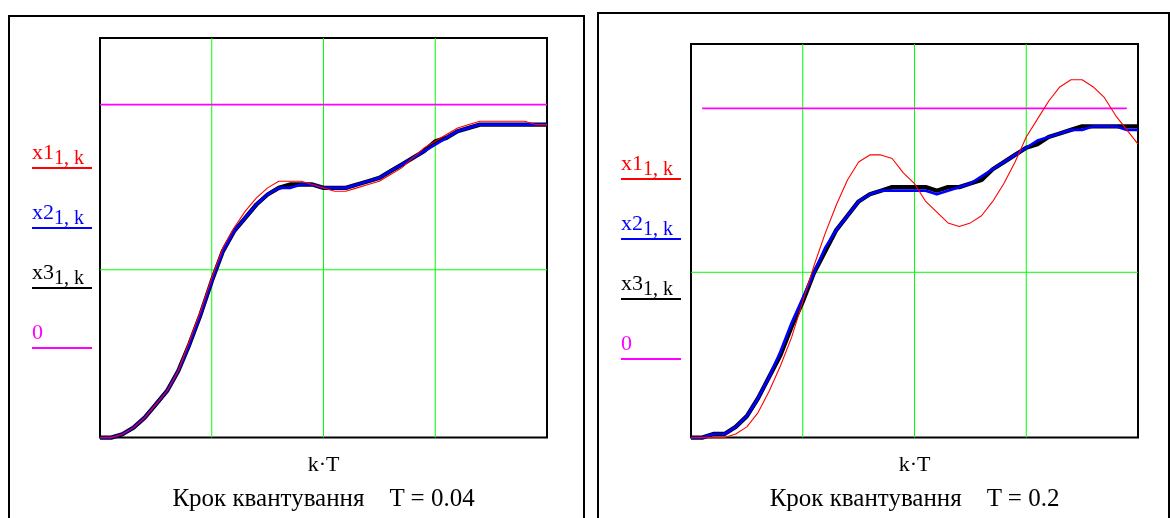 The height and width of the screenshot is (518, 1170). Describe the element at coordinates (324, 497) in the screenshot. I see `text: Крок квантування T = 0.04` at that location.